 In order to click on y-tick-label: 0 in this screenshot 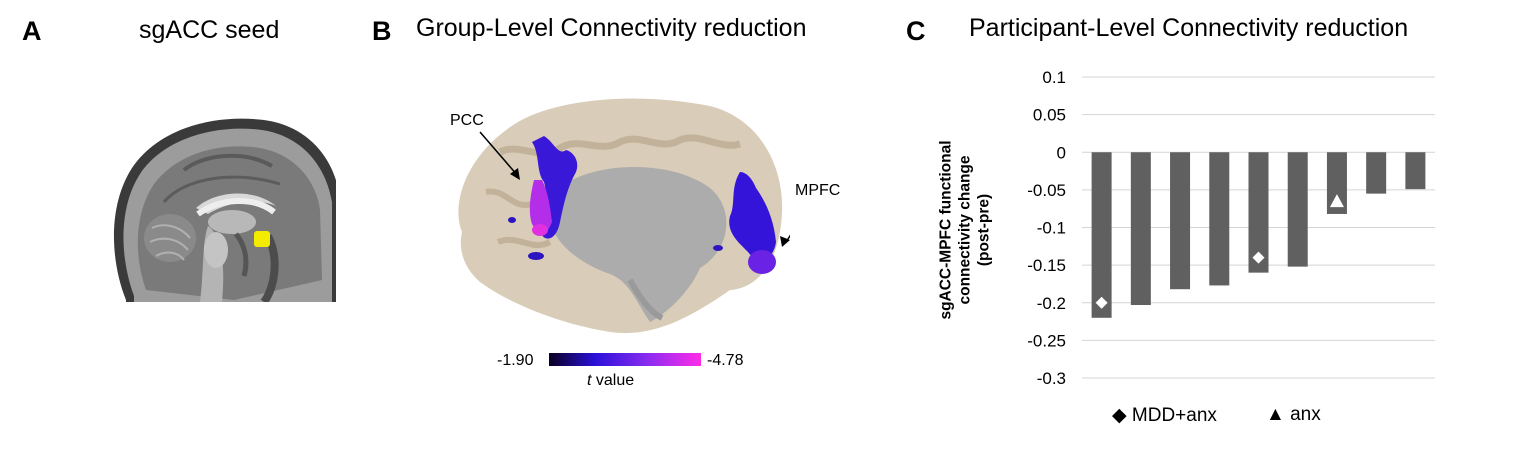, I will do `click(1061, 152)`.